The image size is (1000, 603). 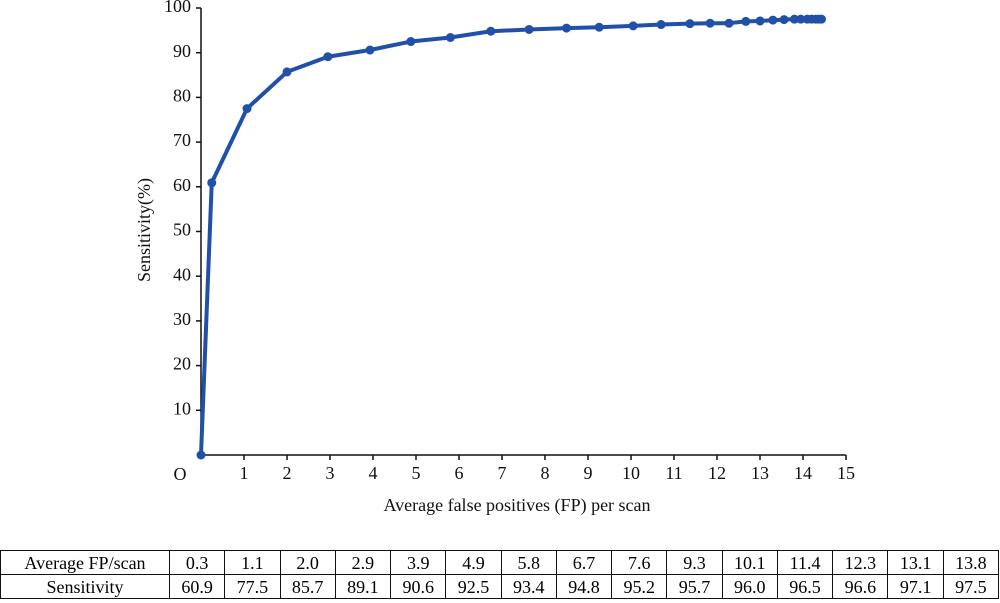 What do you see at coordinates (639, 586) in the screenshot?
I see `table-cell: 95.2` at bounding box center [639, 586].